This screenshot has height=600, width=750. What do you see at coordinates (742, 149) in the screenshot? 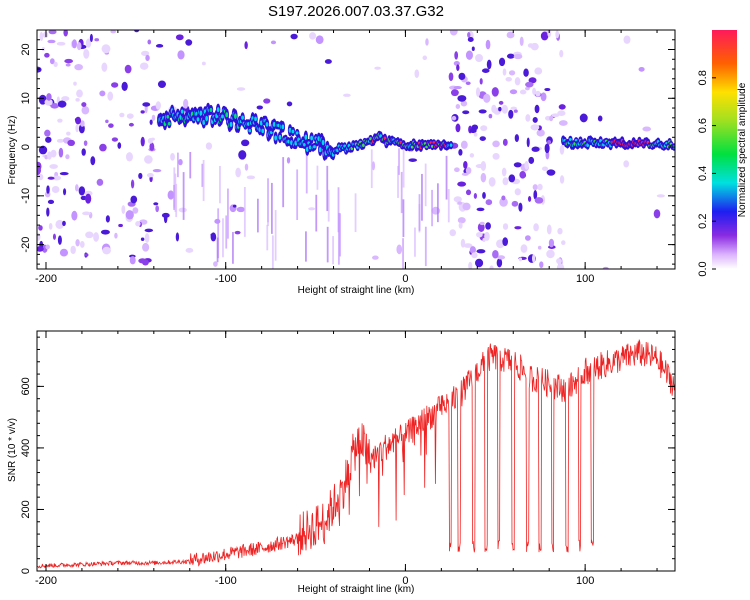
I see `colorbar-label: Normalized spectral amplitude` at bounding box center [742, 149].